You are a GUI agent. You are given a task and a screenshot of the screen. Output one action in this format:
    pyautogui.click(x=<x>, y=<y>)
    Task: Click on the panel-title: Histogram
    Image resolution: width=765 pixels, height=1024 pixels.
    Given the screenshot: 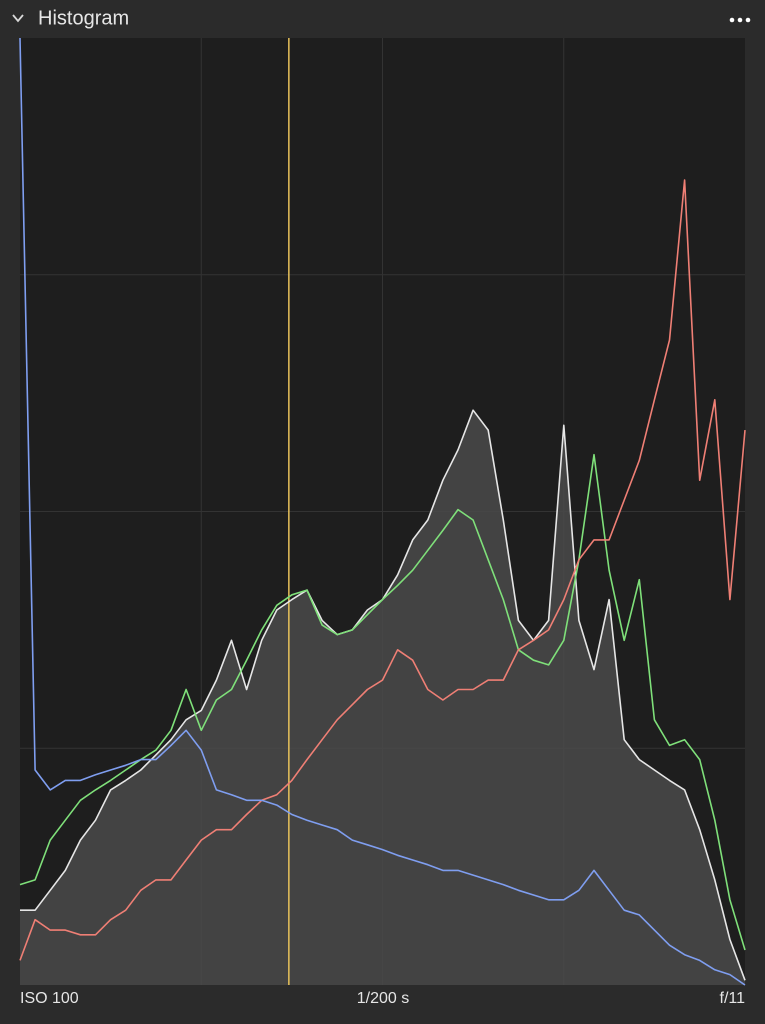 What is the action you would take?
    pyautogui.click(x=83, y=18)
    